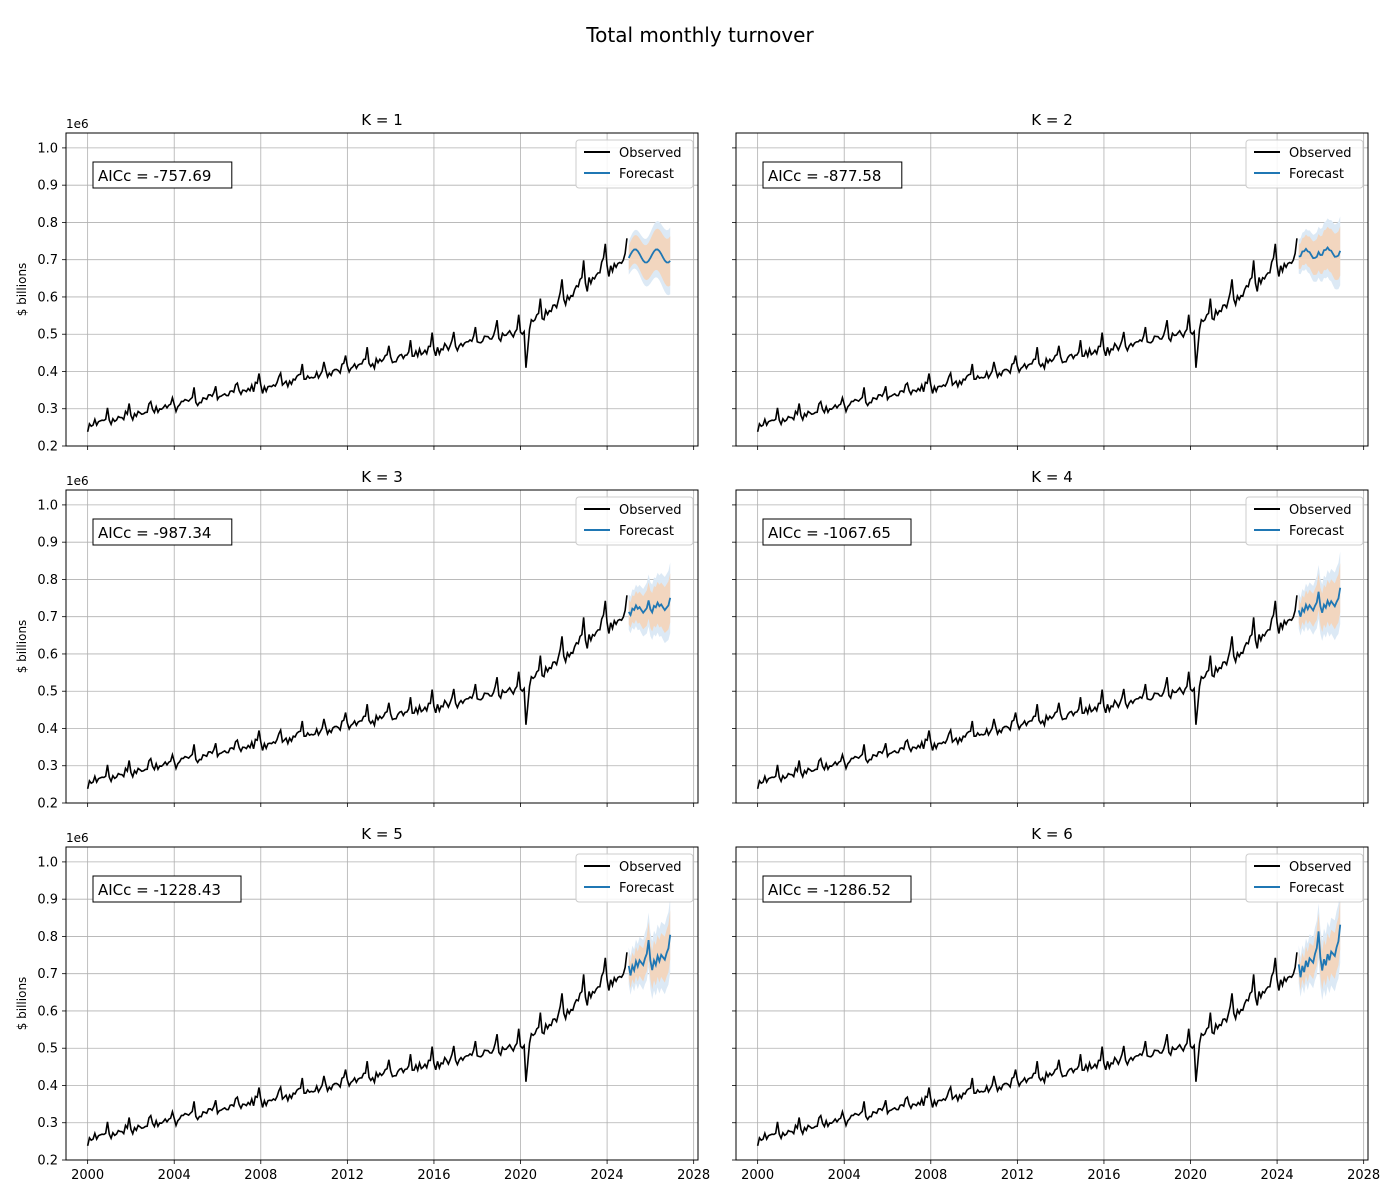  Describe the element at coordinates (1320, 867) in the screenshot. I see `panel-6-legend-observed-label: Observed` at that location.